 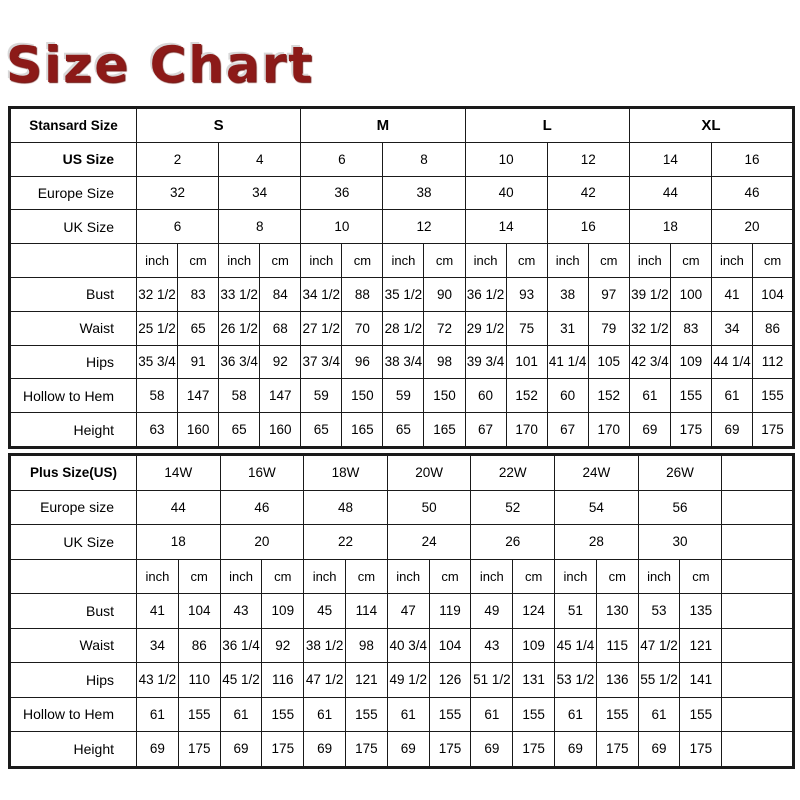 I want to click on size-value: 6, so click(x=342, y=159).